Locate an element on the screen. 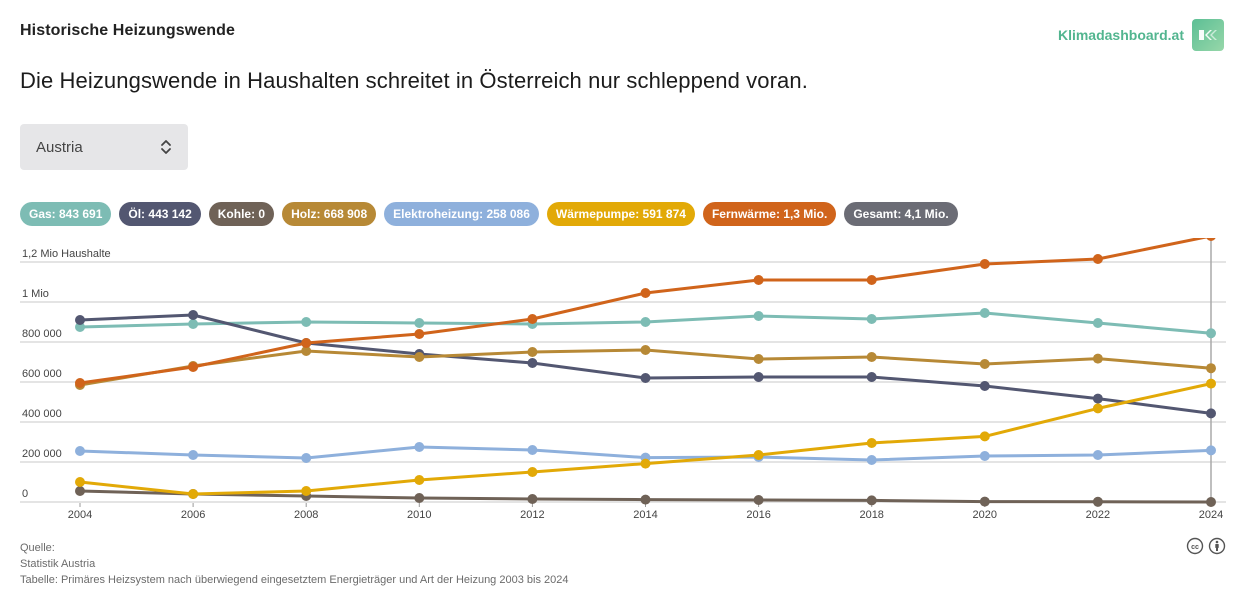 Image resolution: width=1246 pixels, height=598 pixels. creative-commons-icon: cc is located at coordinates (1195, 548).